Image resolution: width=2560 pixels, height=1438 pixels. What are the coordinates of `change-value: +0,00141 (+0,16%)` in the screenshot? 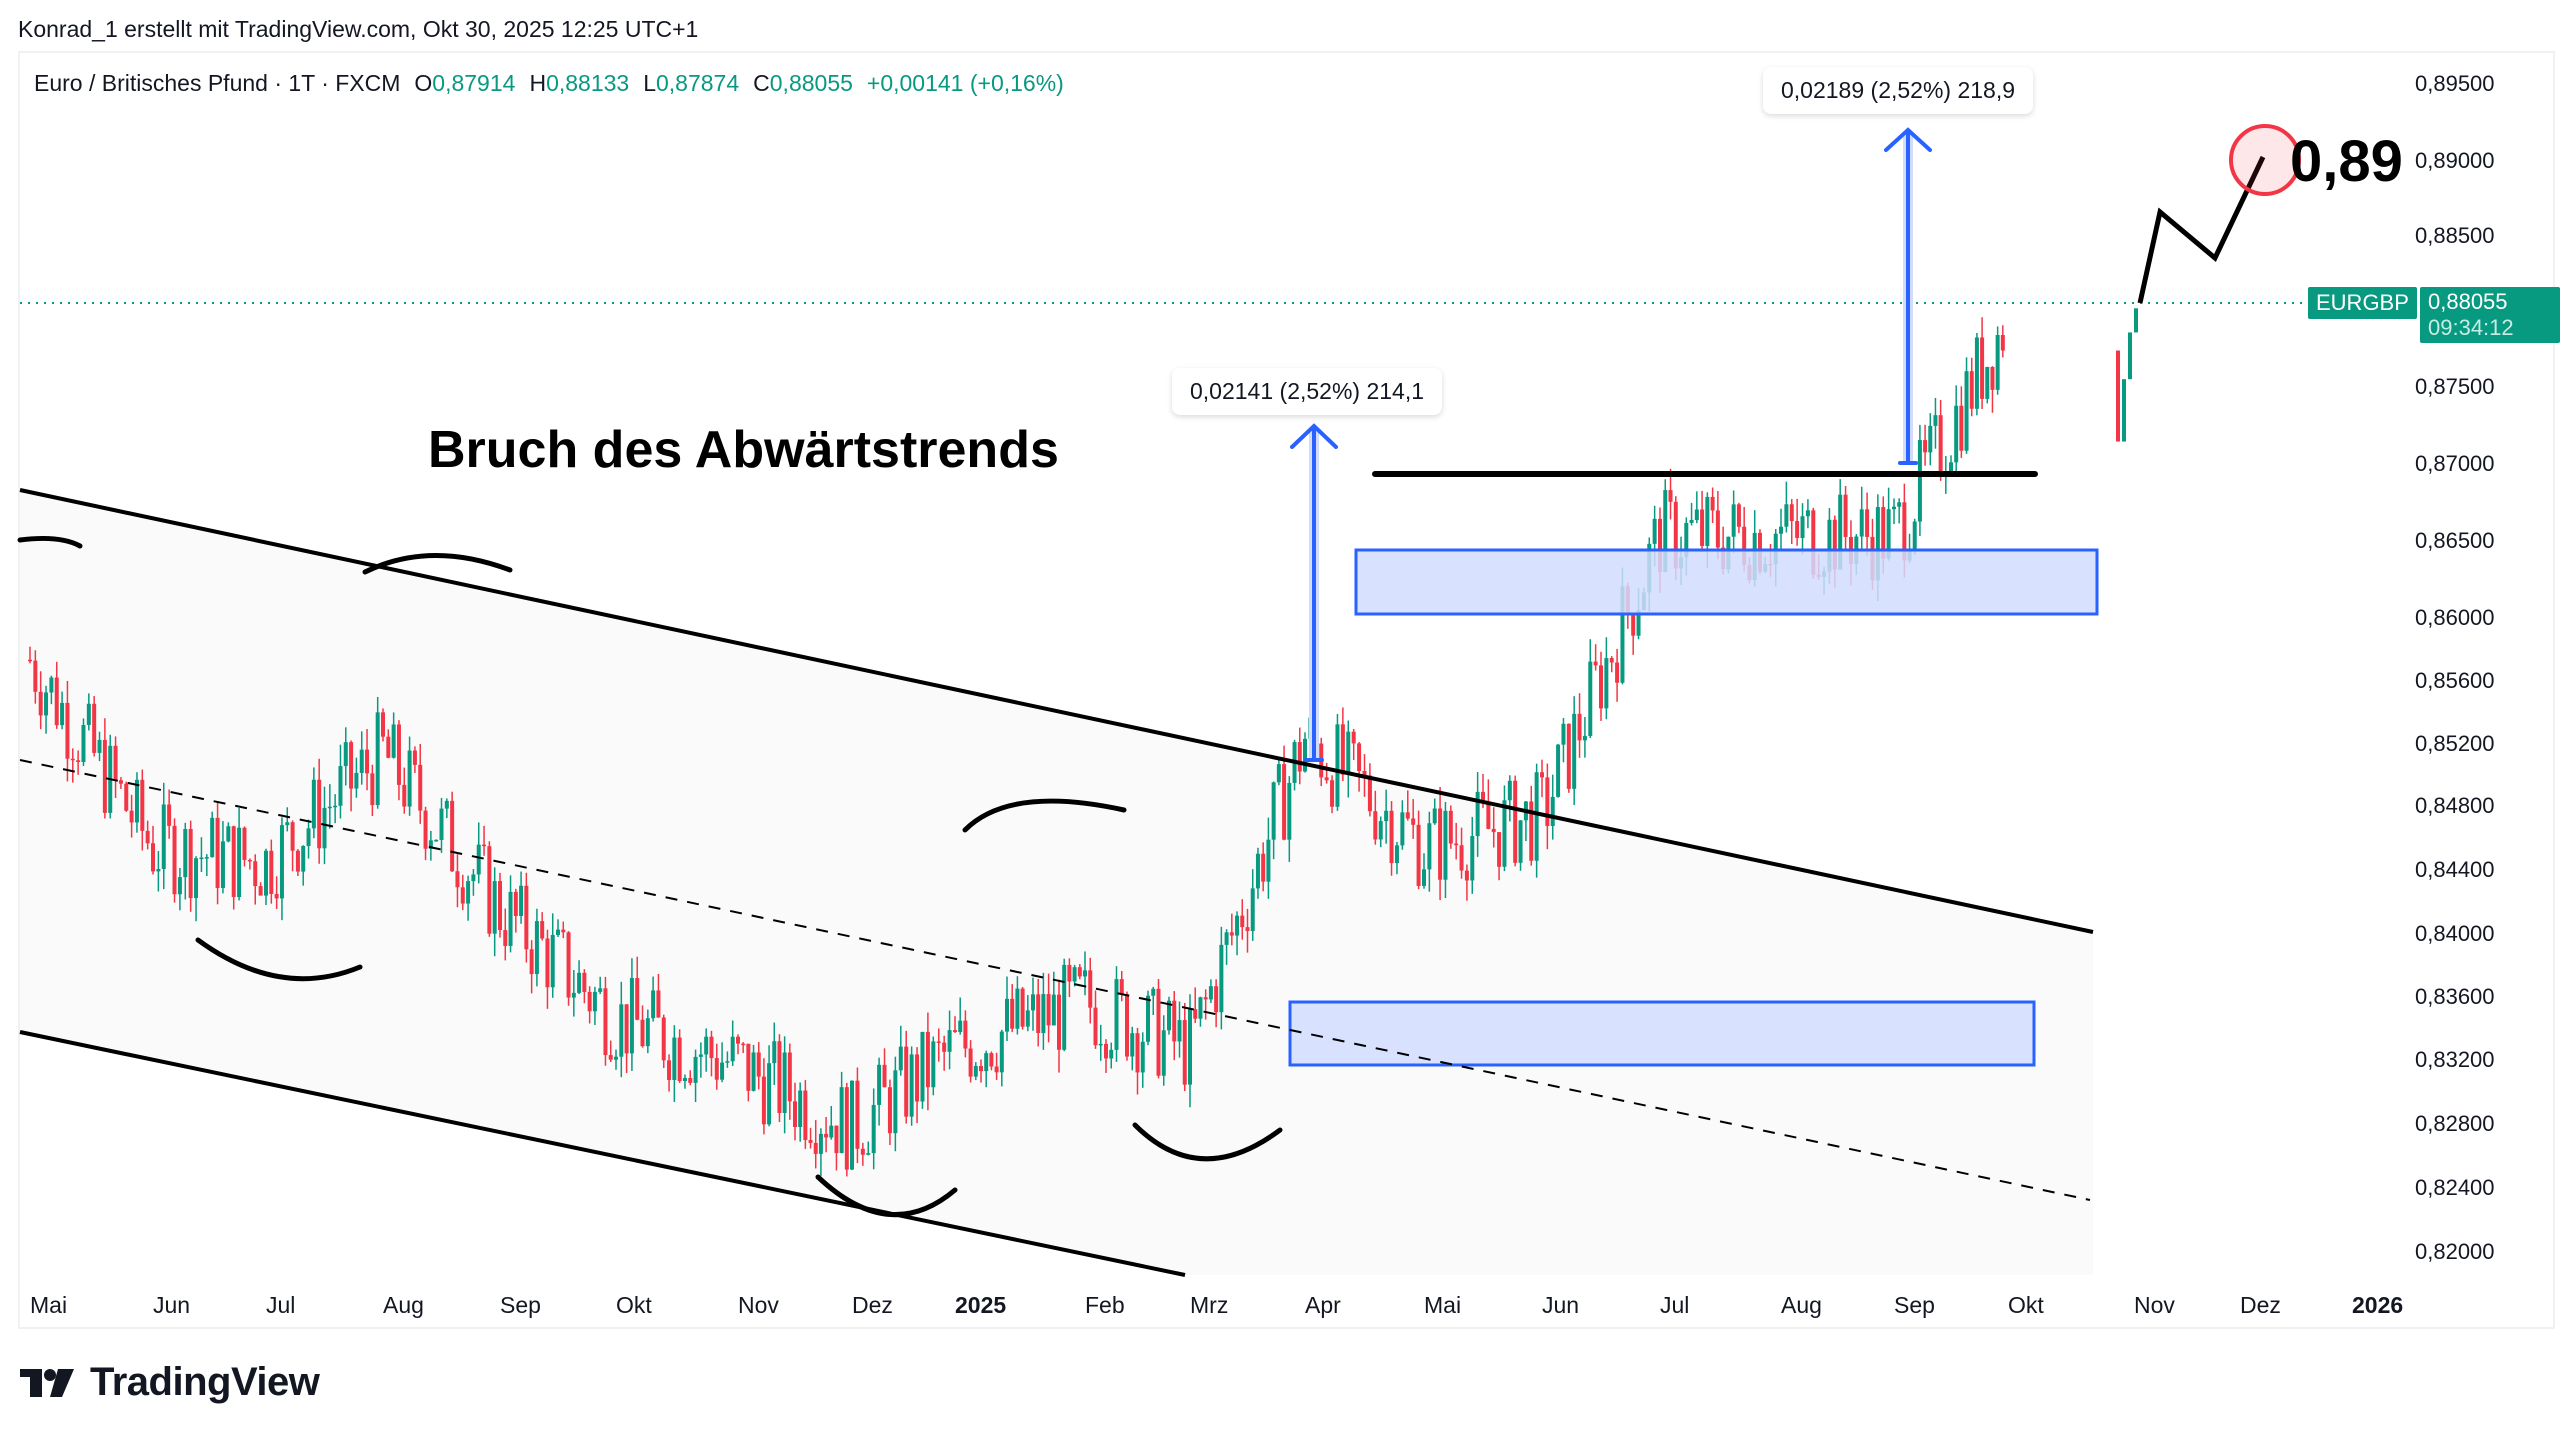 It's located at (965, 83).